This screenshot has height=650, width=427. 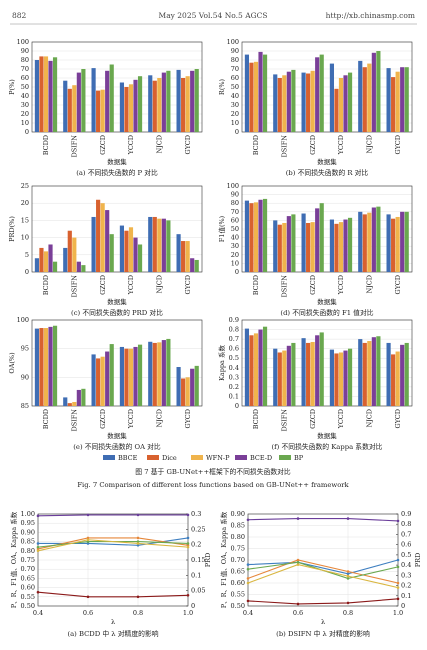 What do you see at coordinates (323, 622) in the screenshot?
I see `x-axis-label: λ` at bounding box center [323, 622].